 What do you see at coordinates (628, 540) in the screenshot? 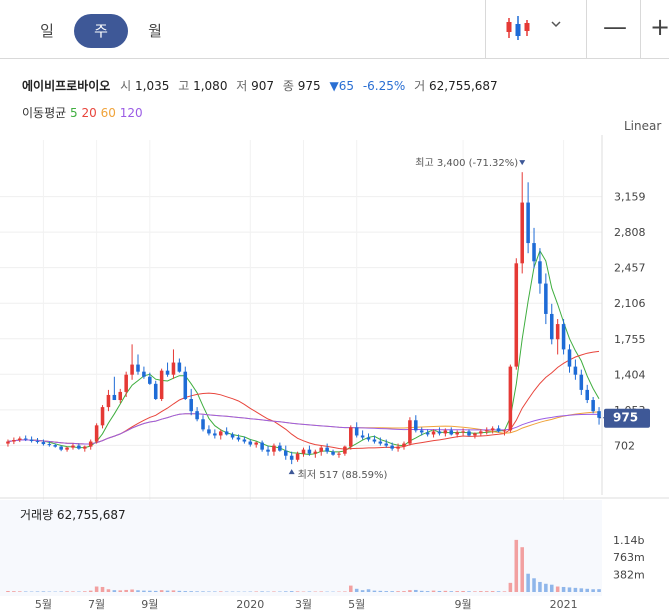
I see `volume-tick-label: 1.14b` at bounding box center [628, 540].